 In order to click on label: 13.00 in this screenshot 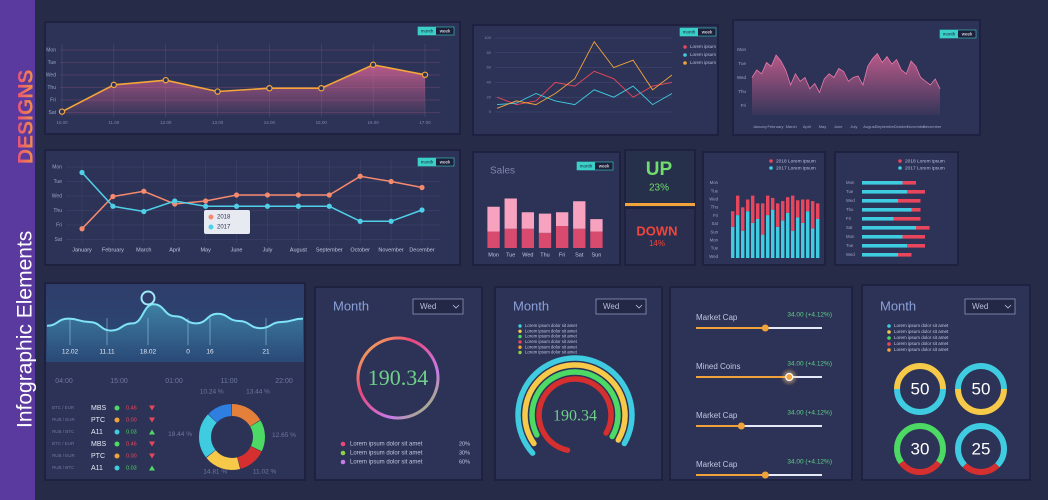, I will do `click(218, 122)`.